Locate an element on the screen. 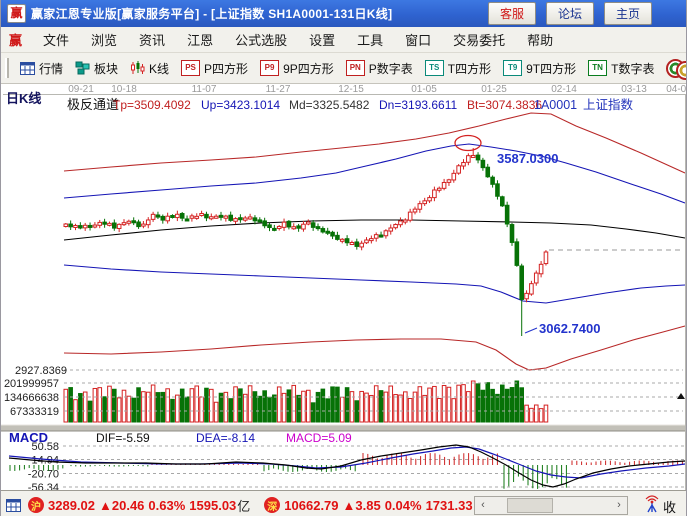 This screenshot has width=687, height=516. quotes-icon is located at coordinates (27, 68).